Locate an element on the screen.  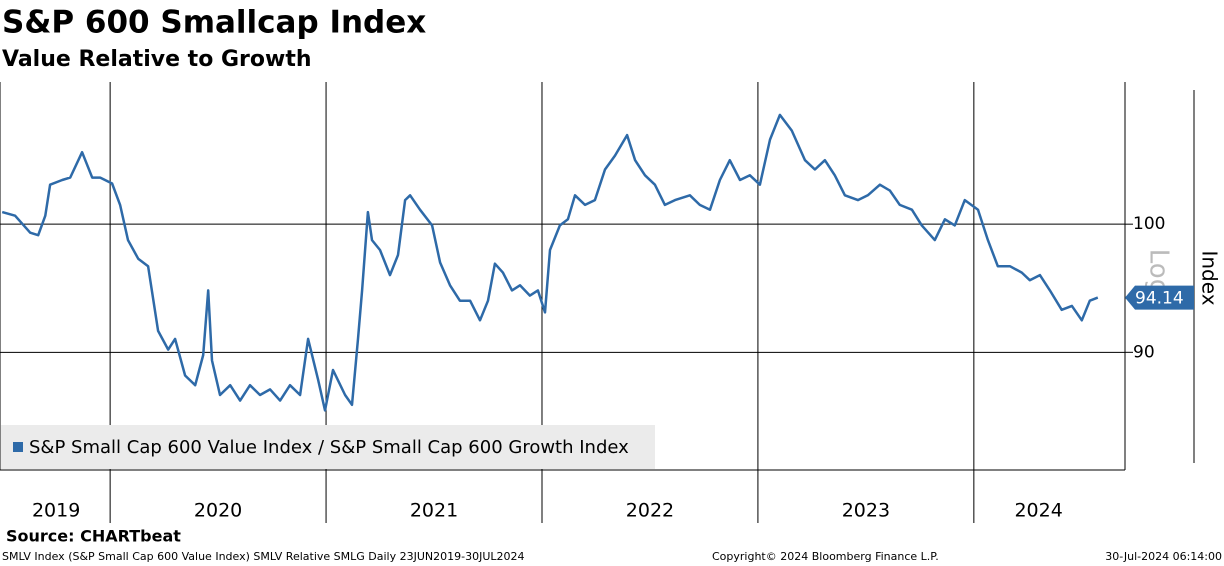
source: Source: CHARTbeat is located at coordinates (93, 536).